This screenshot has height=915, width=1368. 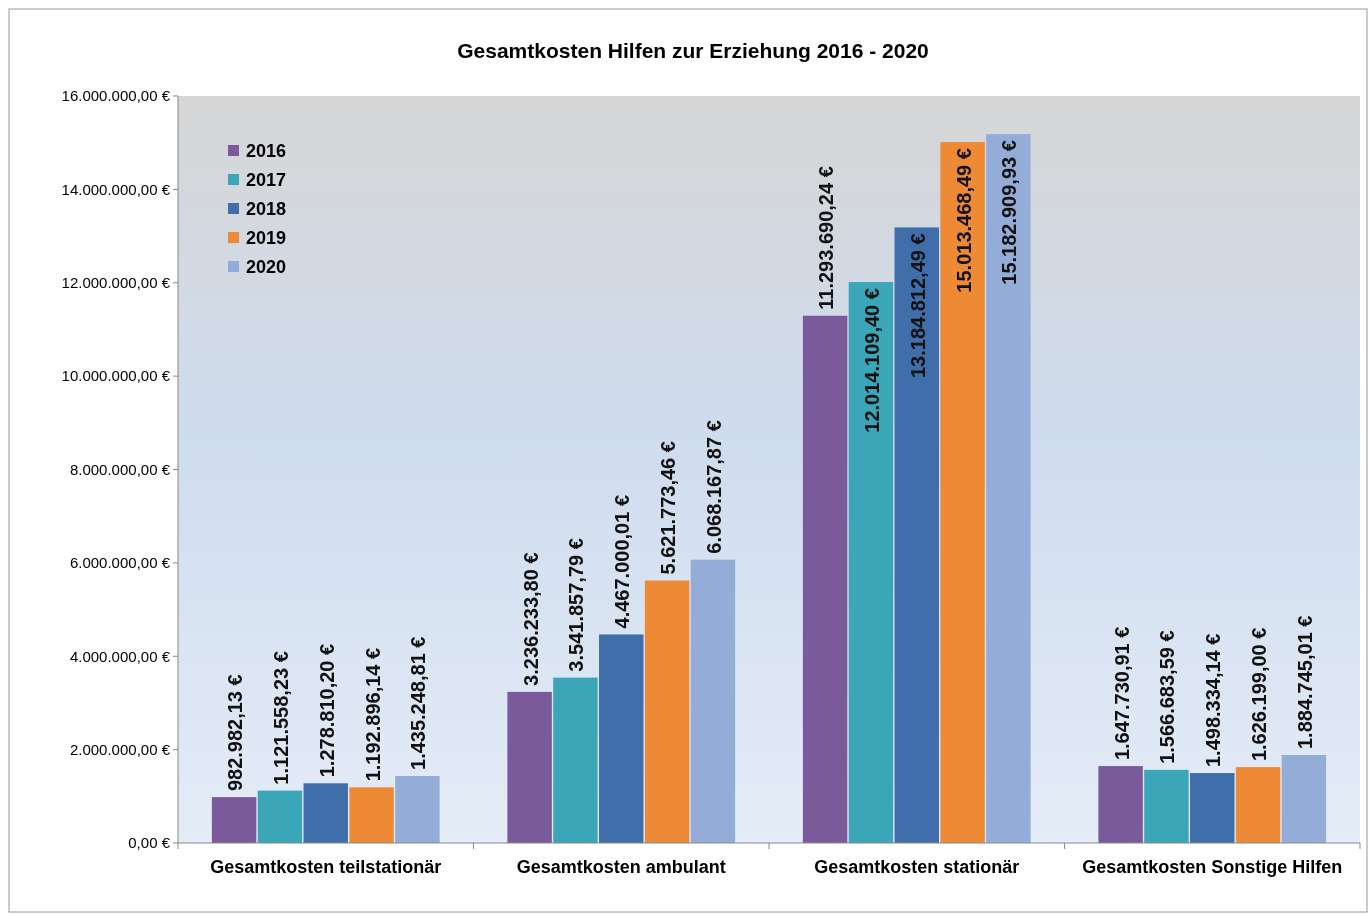 What do you see at coordinates (1121, 693) in the screenshot?
I see `data-label: 1.647.730,91 €` at bounding box center [1121, 693].